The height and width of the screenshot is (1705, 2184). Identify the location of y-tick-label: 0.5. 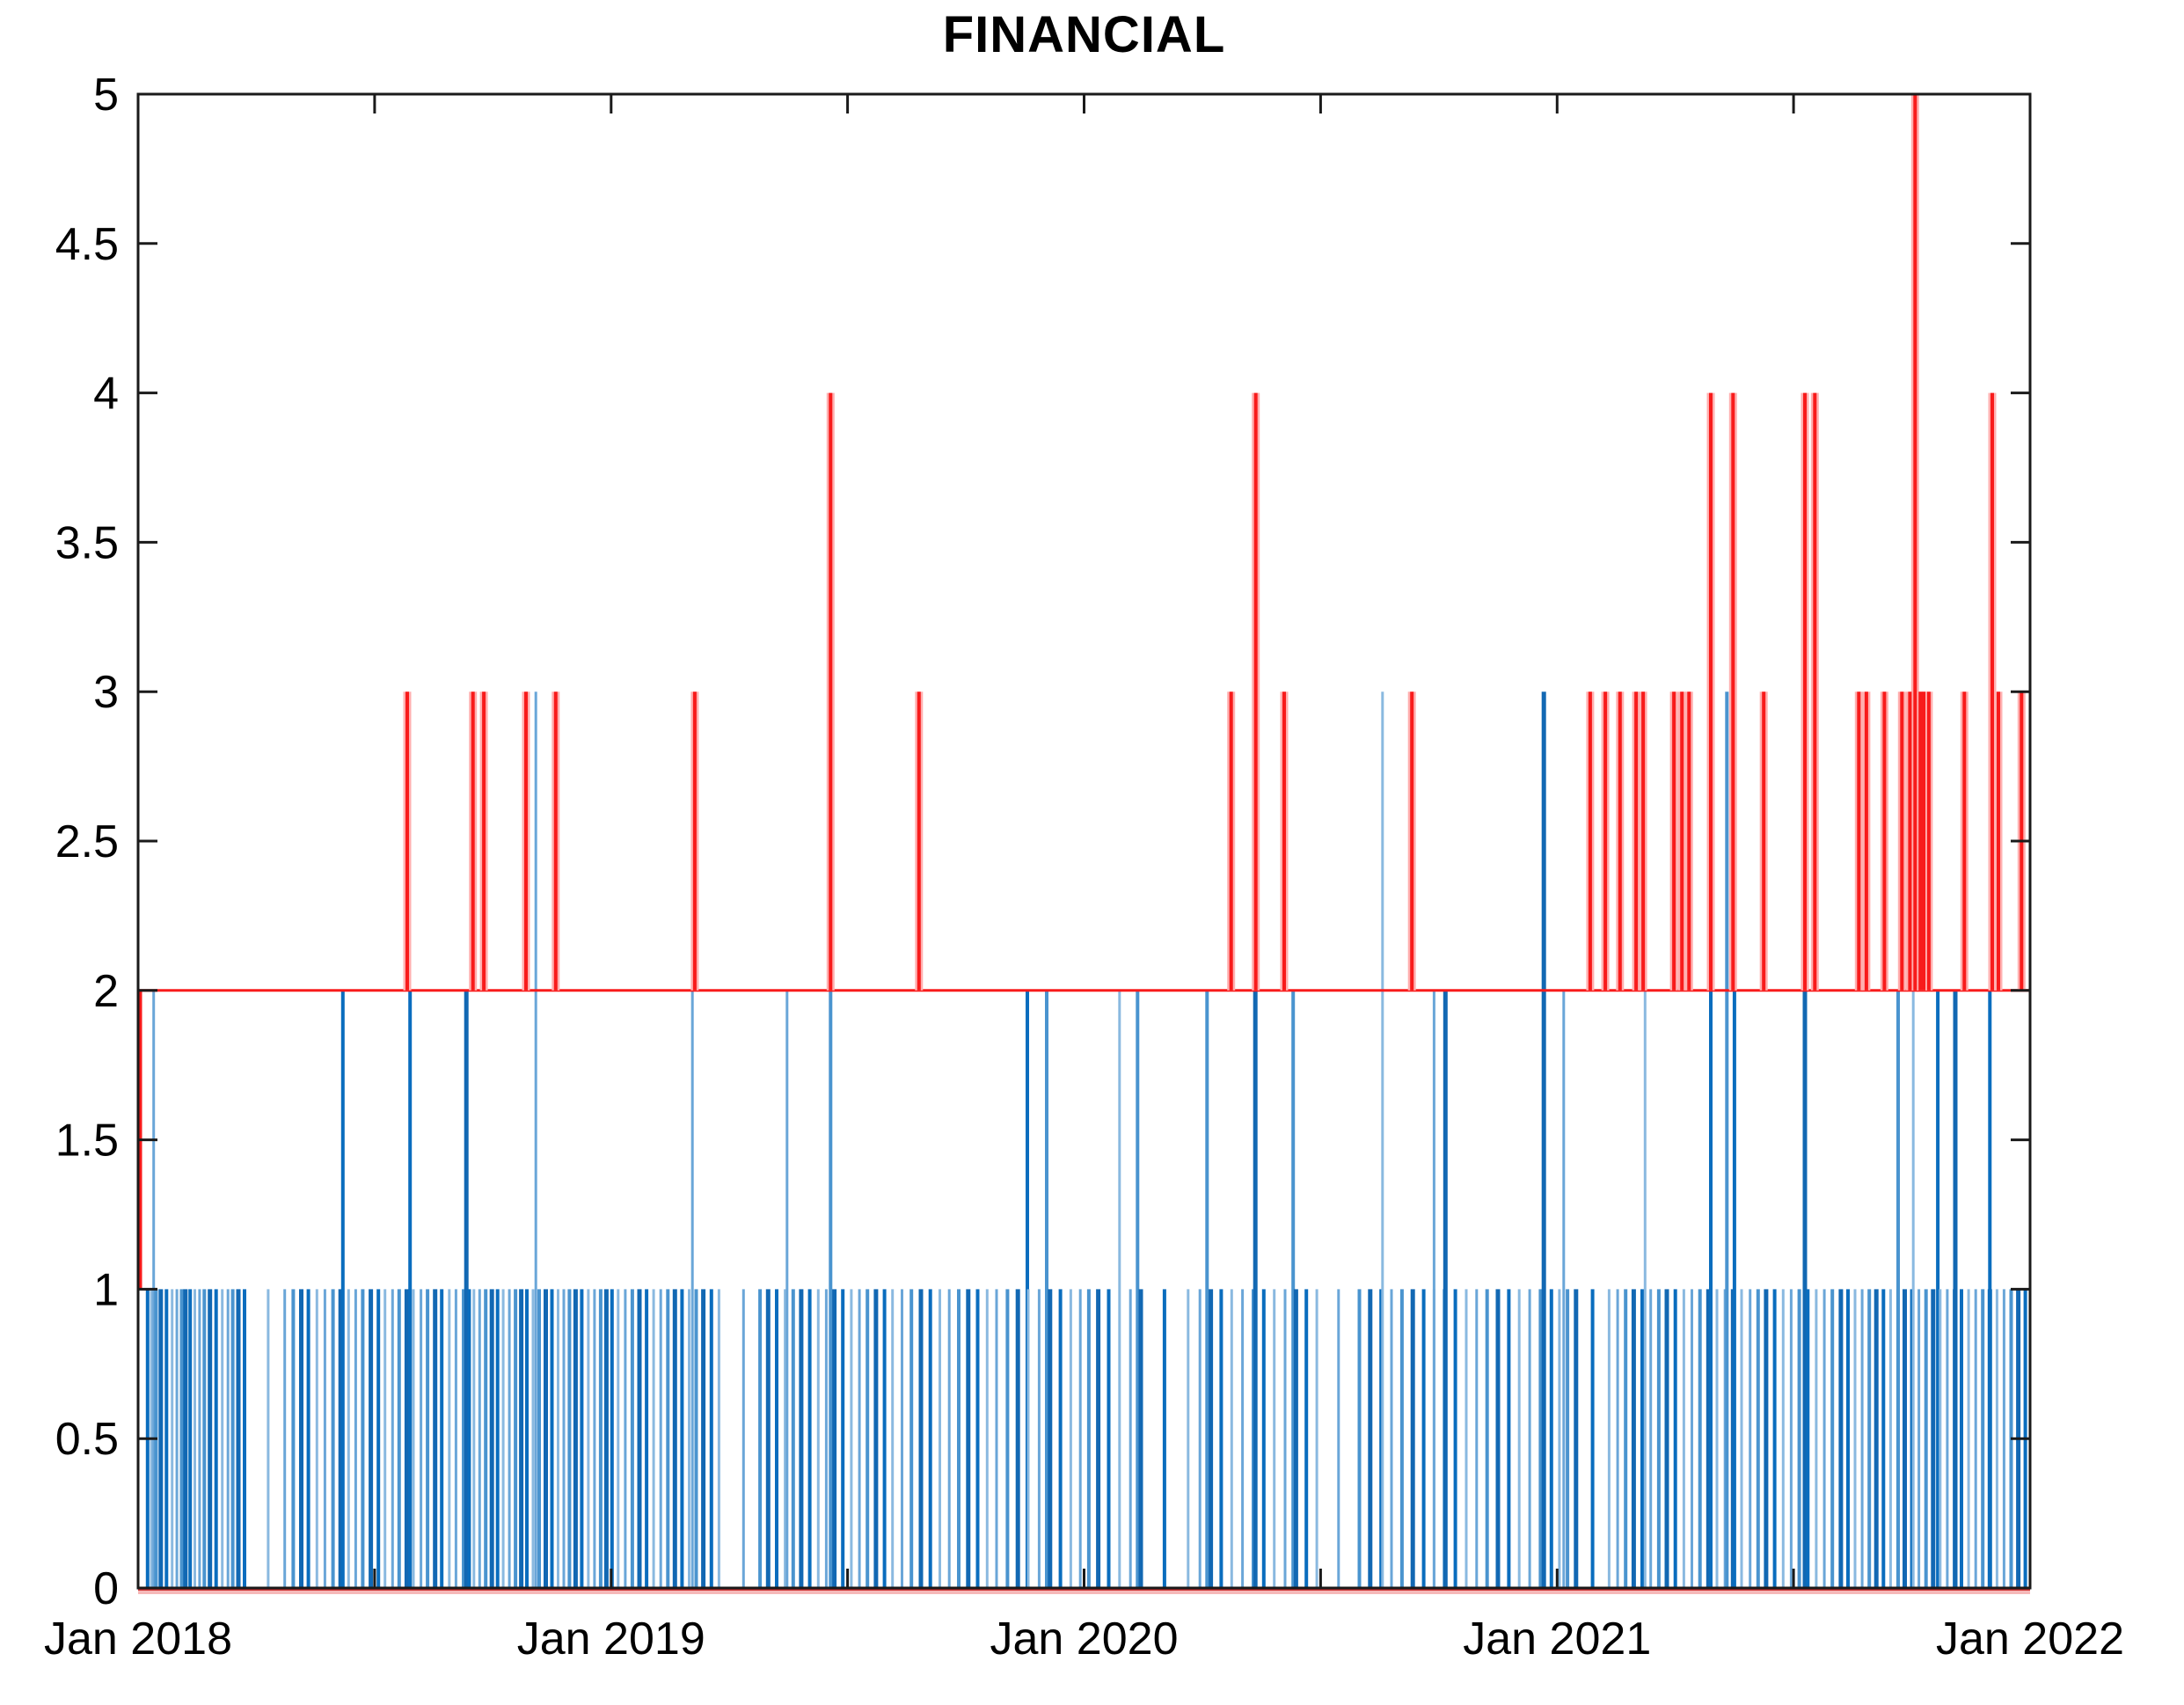
(87, 1439).